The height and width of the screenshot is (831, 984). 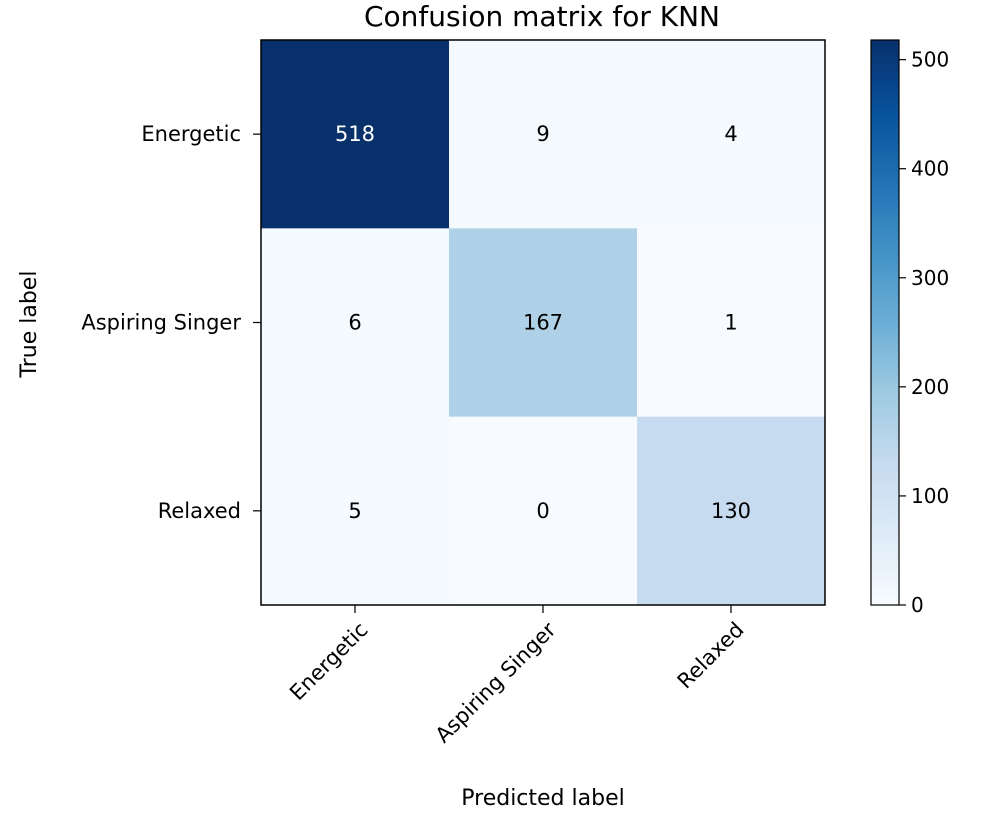 I want to click on cell-value-r1-c0: 6, so click(x=354, y=323).